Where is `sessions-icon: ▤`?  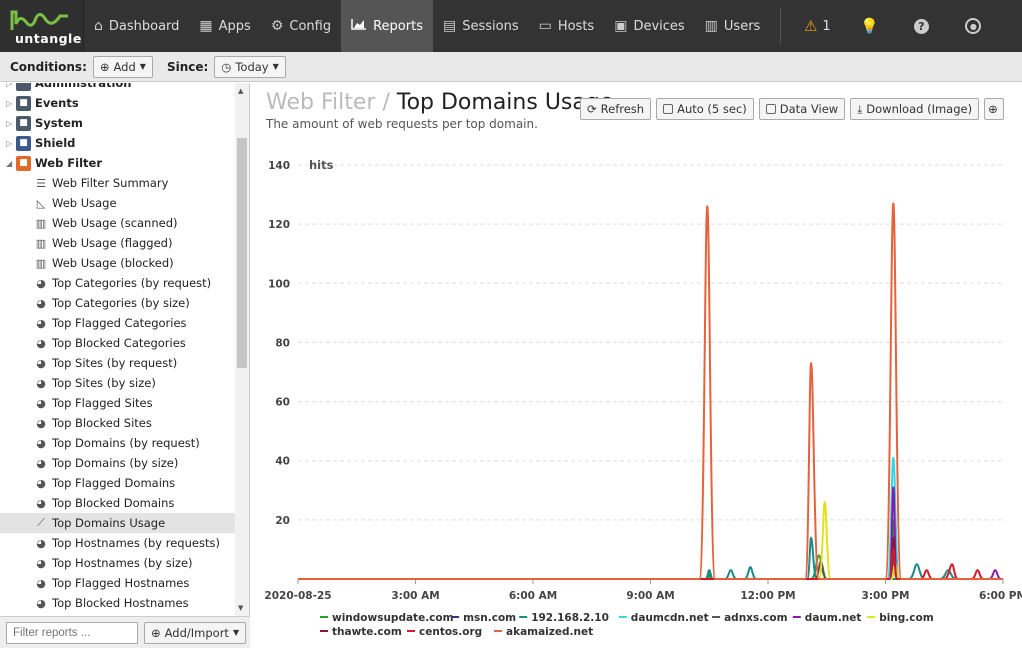 sessions-icon: ▤ is located at coordinates (449, 26).